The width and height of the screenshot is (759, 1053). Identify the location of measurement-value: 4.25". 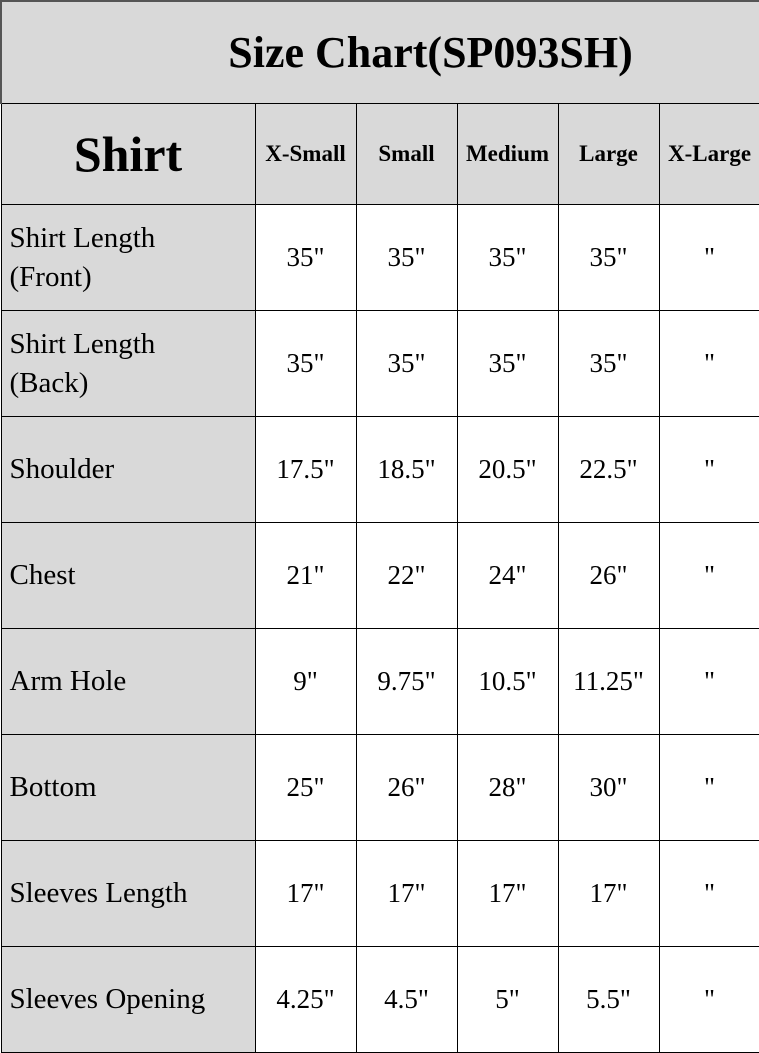
(305, 999).